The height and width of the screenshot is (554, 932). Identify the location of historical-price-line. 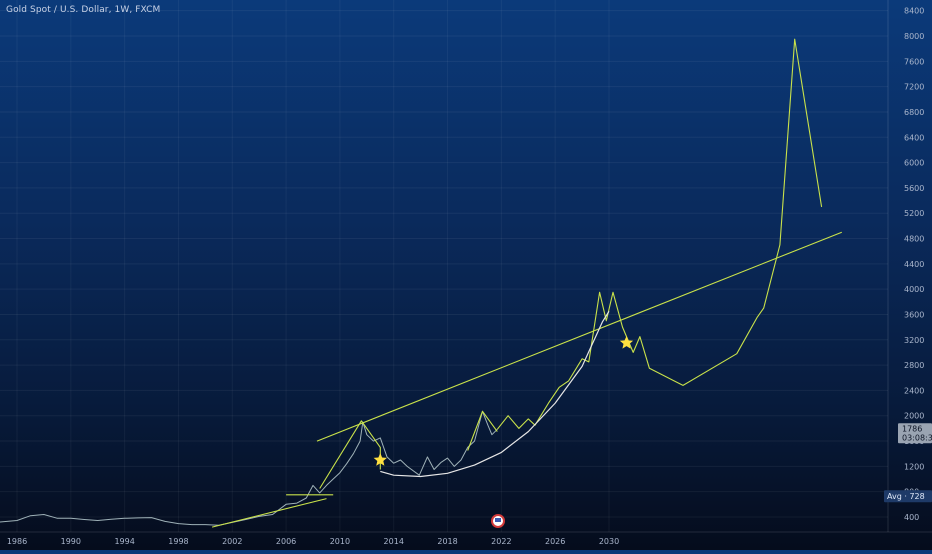
(249, 468).